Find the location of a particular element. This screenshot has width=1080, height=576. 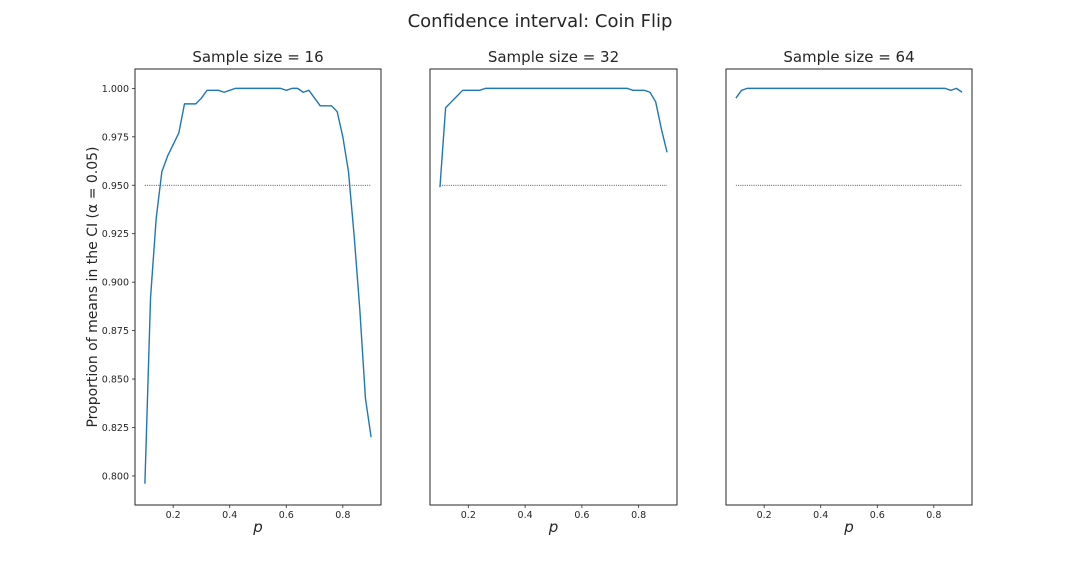

panel-title: Sample size = 64 is located at coordinates (848, 57).